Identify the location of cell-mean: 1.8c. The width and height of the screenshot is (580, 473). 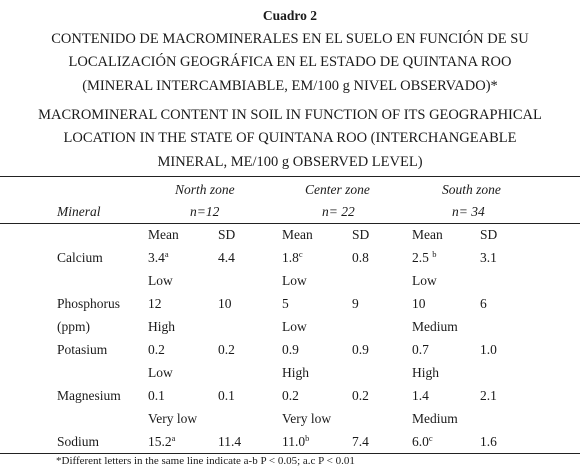
(292, 257).